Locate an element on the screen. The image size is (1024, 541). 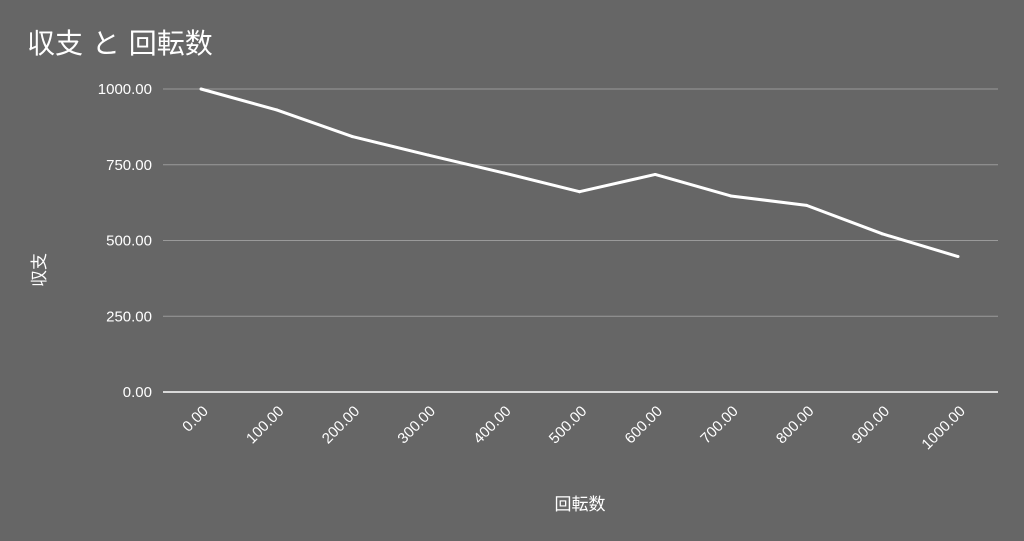
y-axis-label: 収支 is located at coordinates (40, 270).